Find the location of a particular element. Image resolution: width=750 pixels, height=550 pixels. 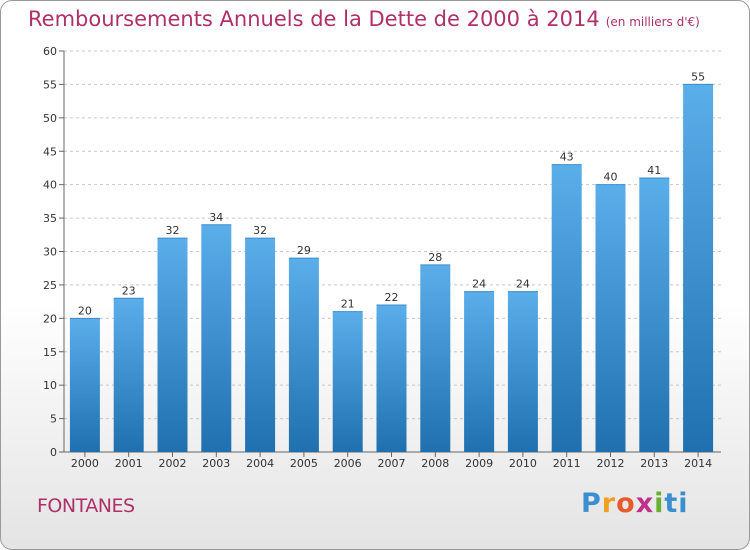

bar-2013 is located at coordinates (654, 314).